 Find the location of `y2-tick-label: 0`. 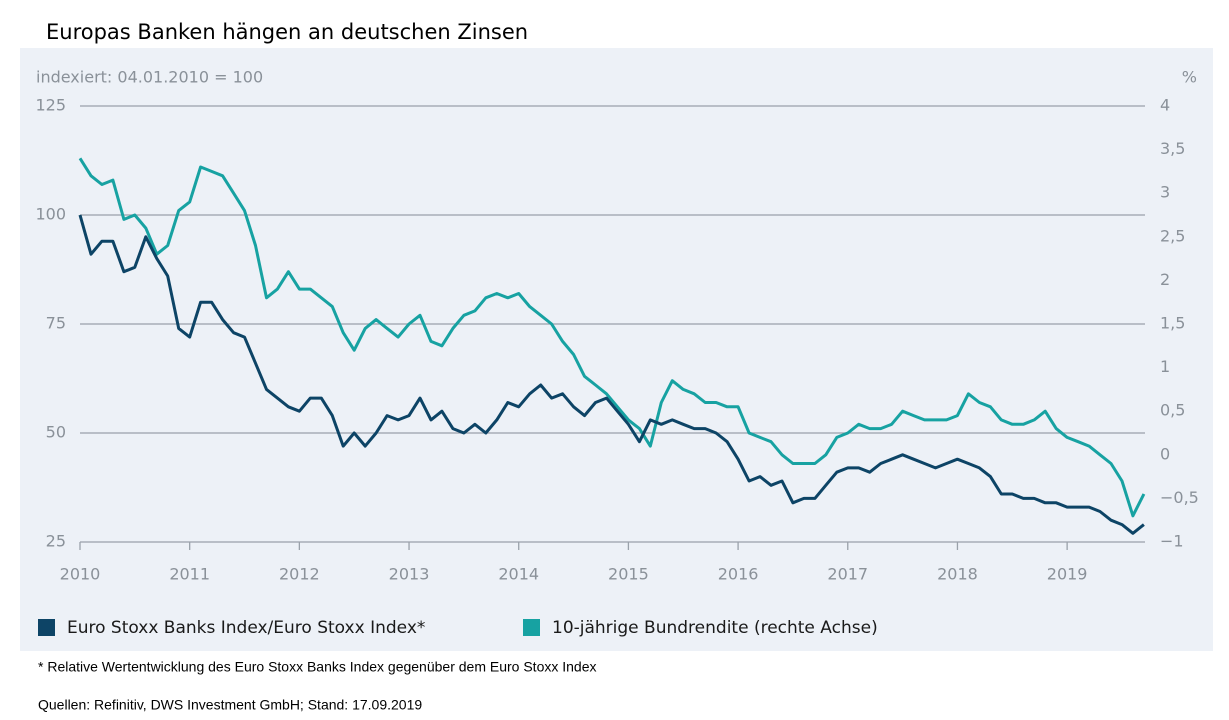

y2-tick-label: 0 is located at coordinates (1165, 453).